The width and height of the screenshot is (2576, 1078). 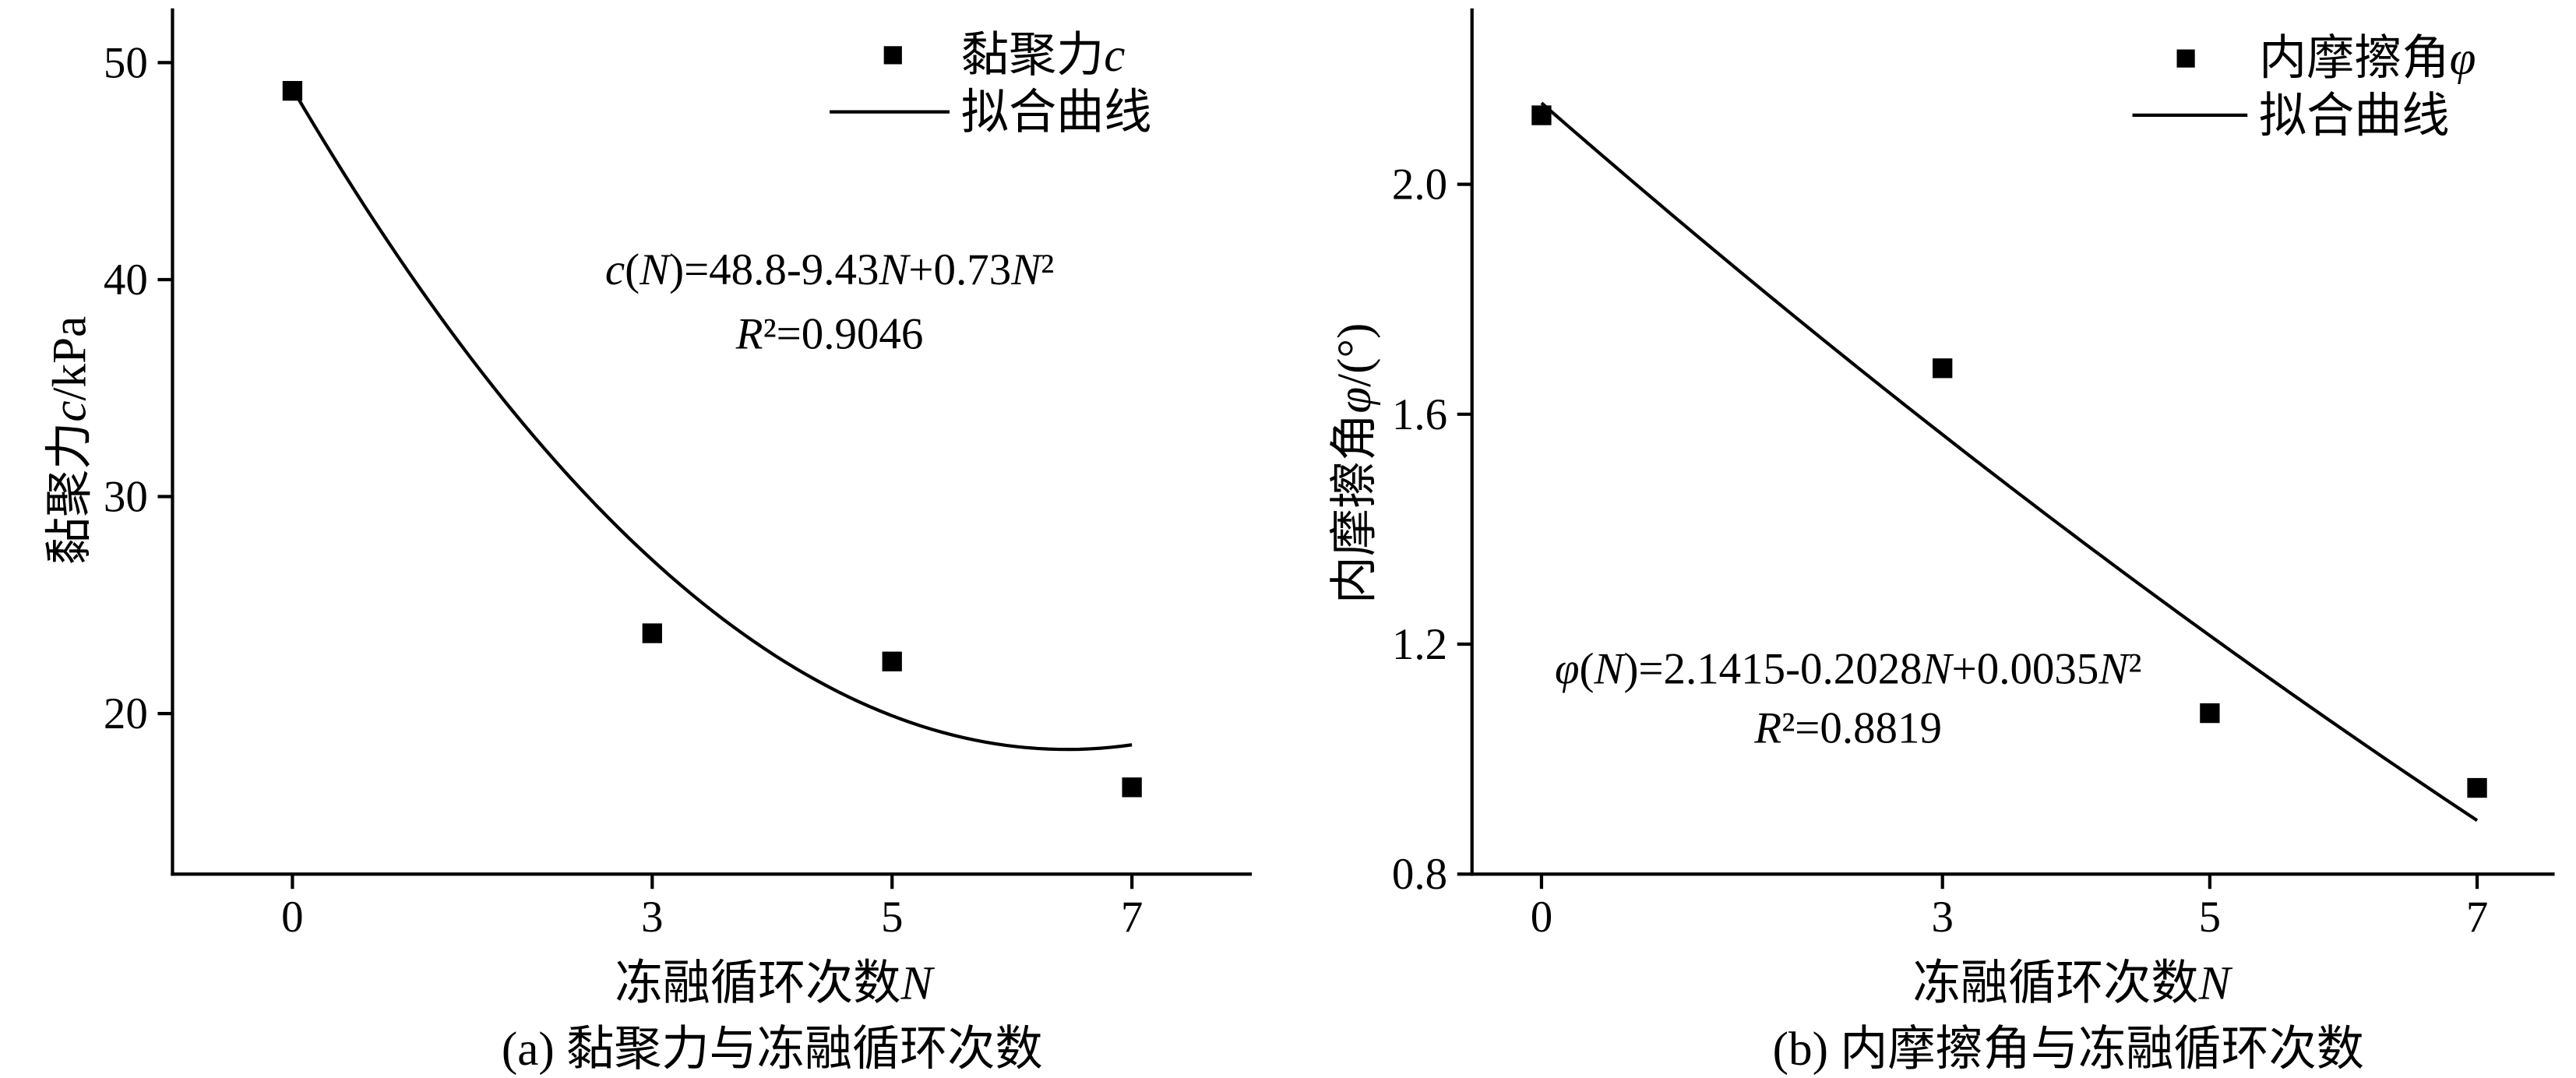 I want to click on y-tick-label: 40, so click(x=126, y=280).